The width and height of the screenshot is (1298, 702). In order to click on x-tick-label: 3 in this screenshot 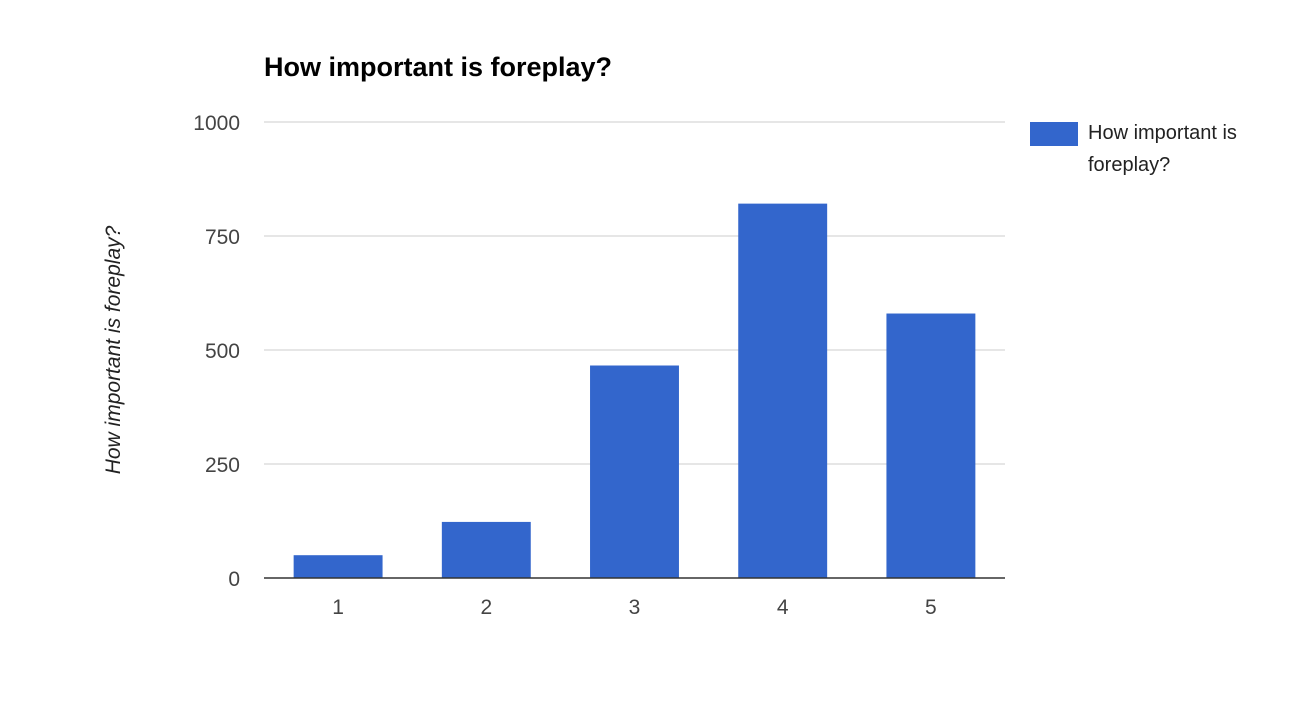, I will do `click(635, 607)`.